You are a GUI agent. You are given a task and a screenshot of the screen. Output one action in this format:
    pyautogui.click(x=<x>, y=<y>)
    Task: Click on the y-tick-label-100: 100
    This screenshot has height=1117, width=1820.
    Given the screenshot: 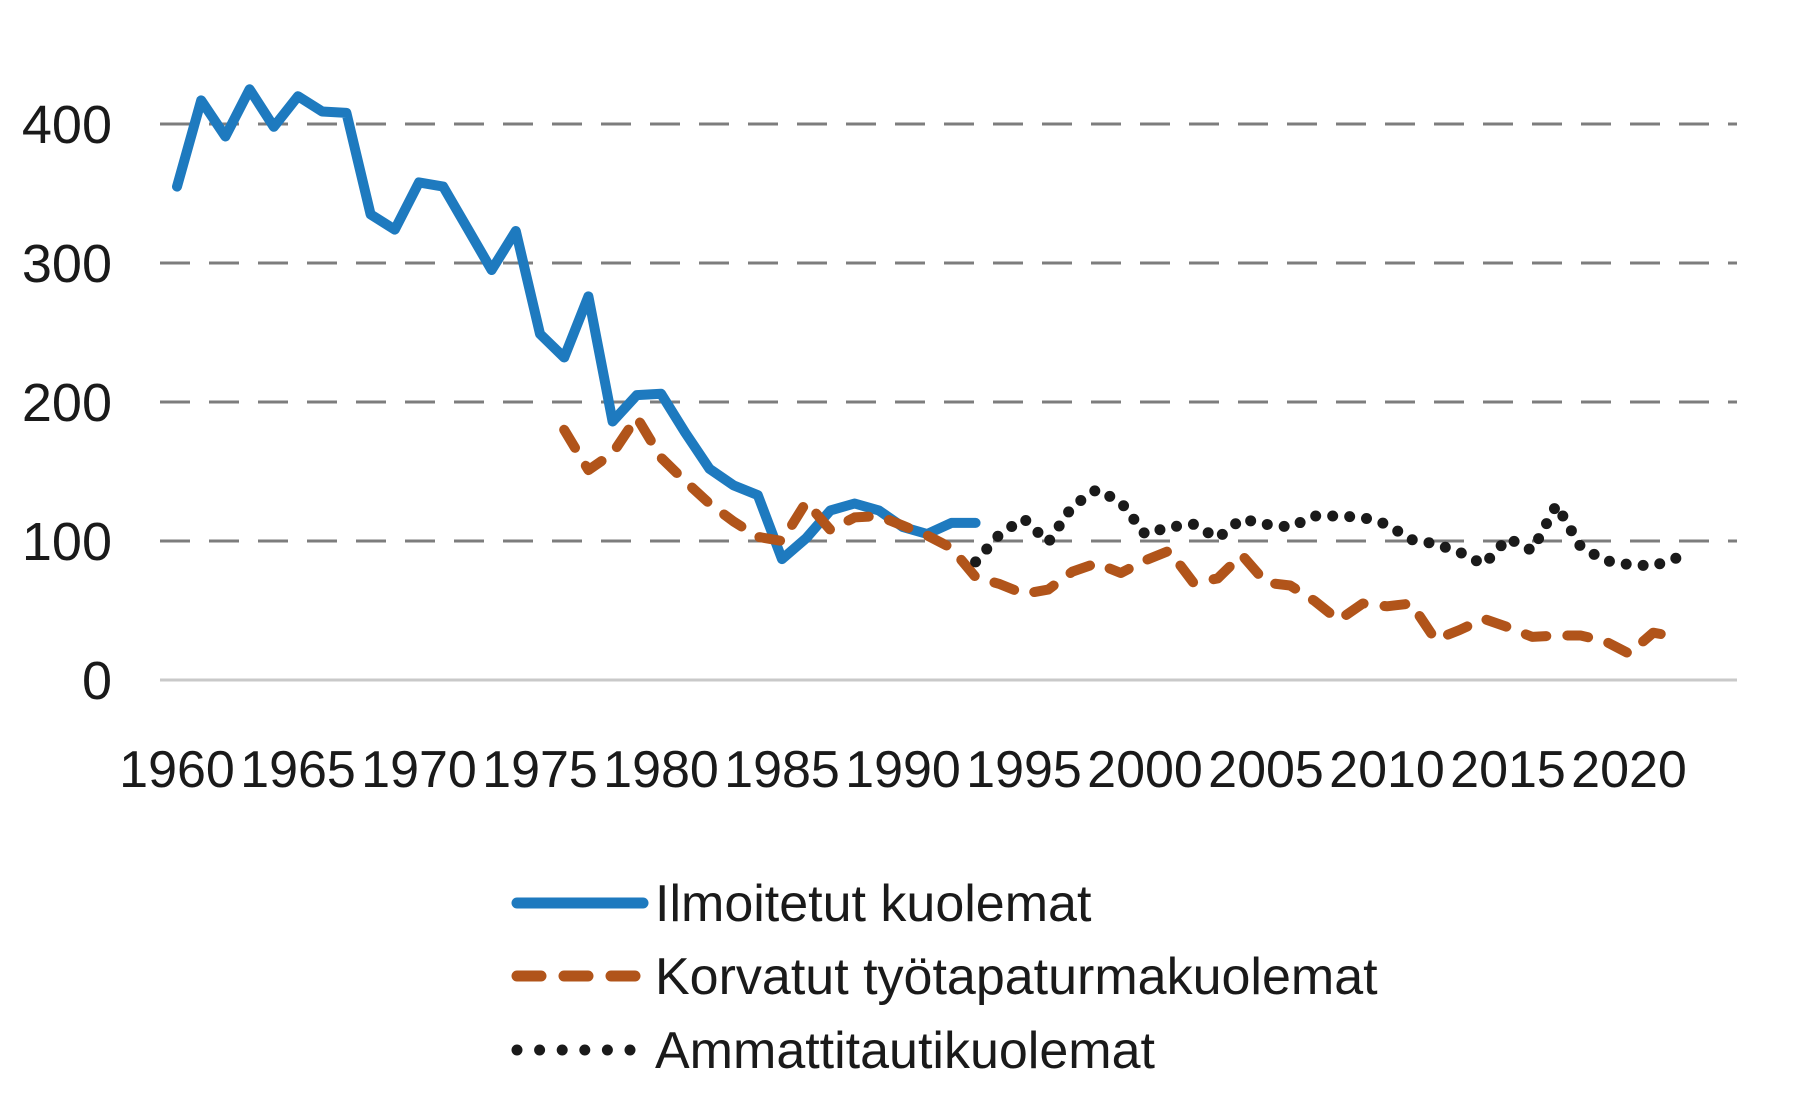 What is the action you would take?
    pyautogui.click(x=67, y=542)
    